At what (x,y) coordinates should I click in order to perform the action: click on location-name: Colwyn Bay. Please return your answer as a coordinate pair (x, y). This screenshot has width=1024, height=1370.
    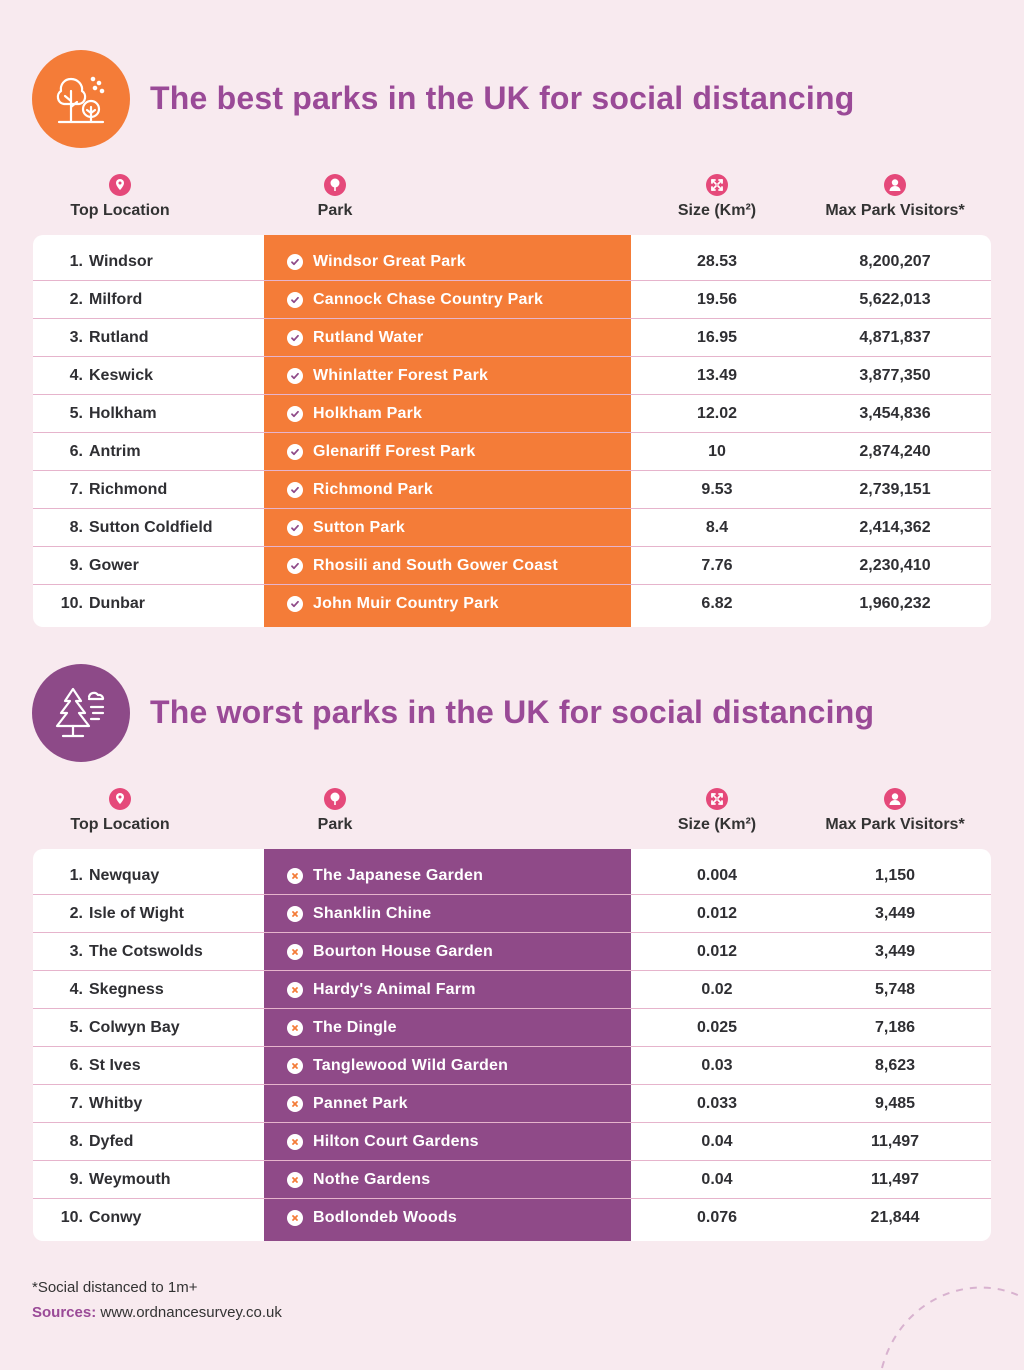
    Looking at the image, I should click on (134, 1027).